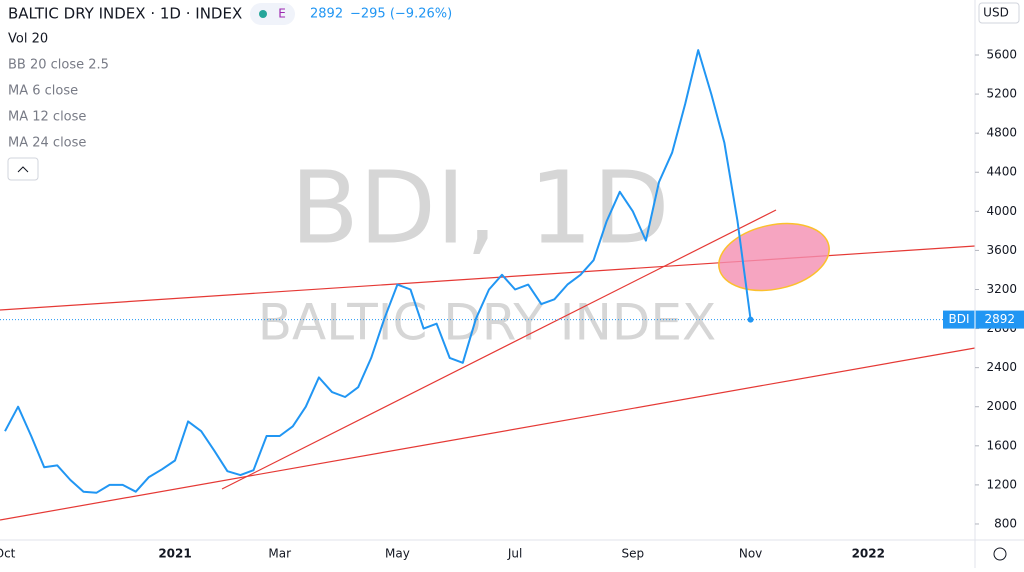 This screenshot has height=572, width=1024. I want to click on indicator: Vol 20, so click(28, 39).